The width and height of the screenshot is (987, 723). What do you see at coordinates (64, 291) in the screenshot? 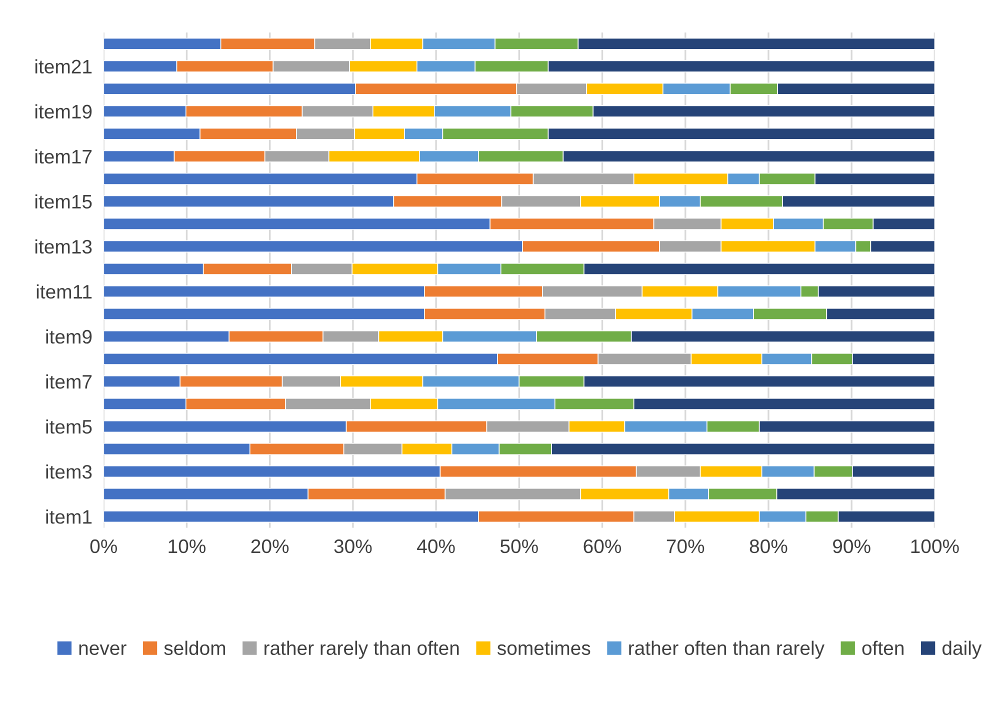
I see `y-tick-label: item11` at bounding box center [64, 291].